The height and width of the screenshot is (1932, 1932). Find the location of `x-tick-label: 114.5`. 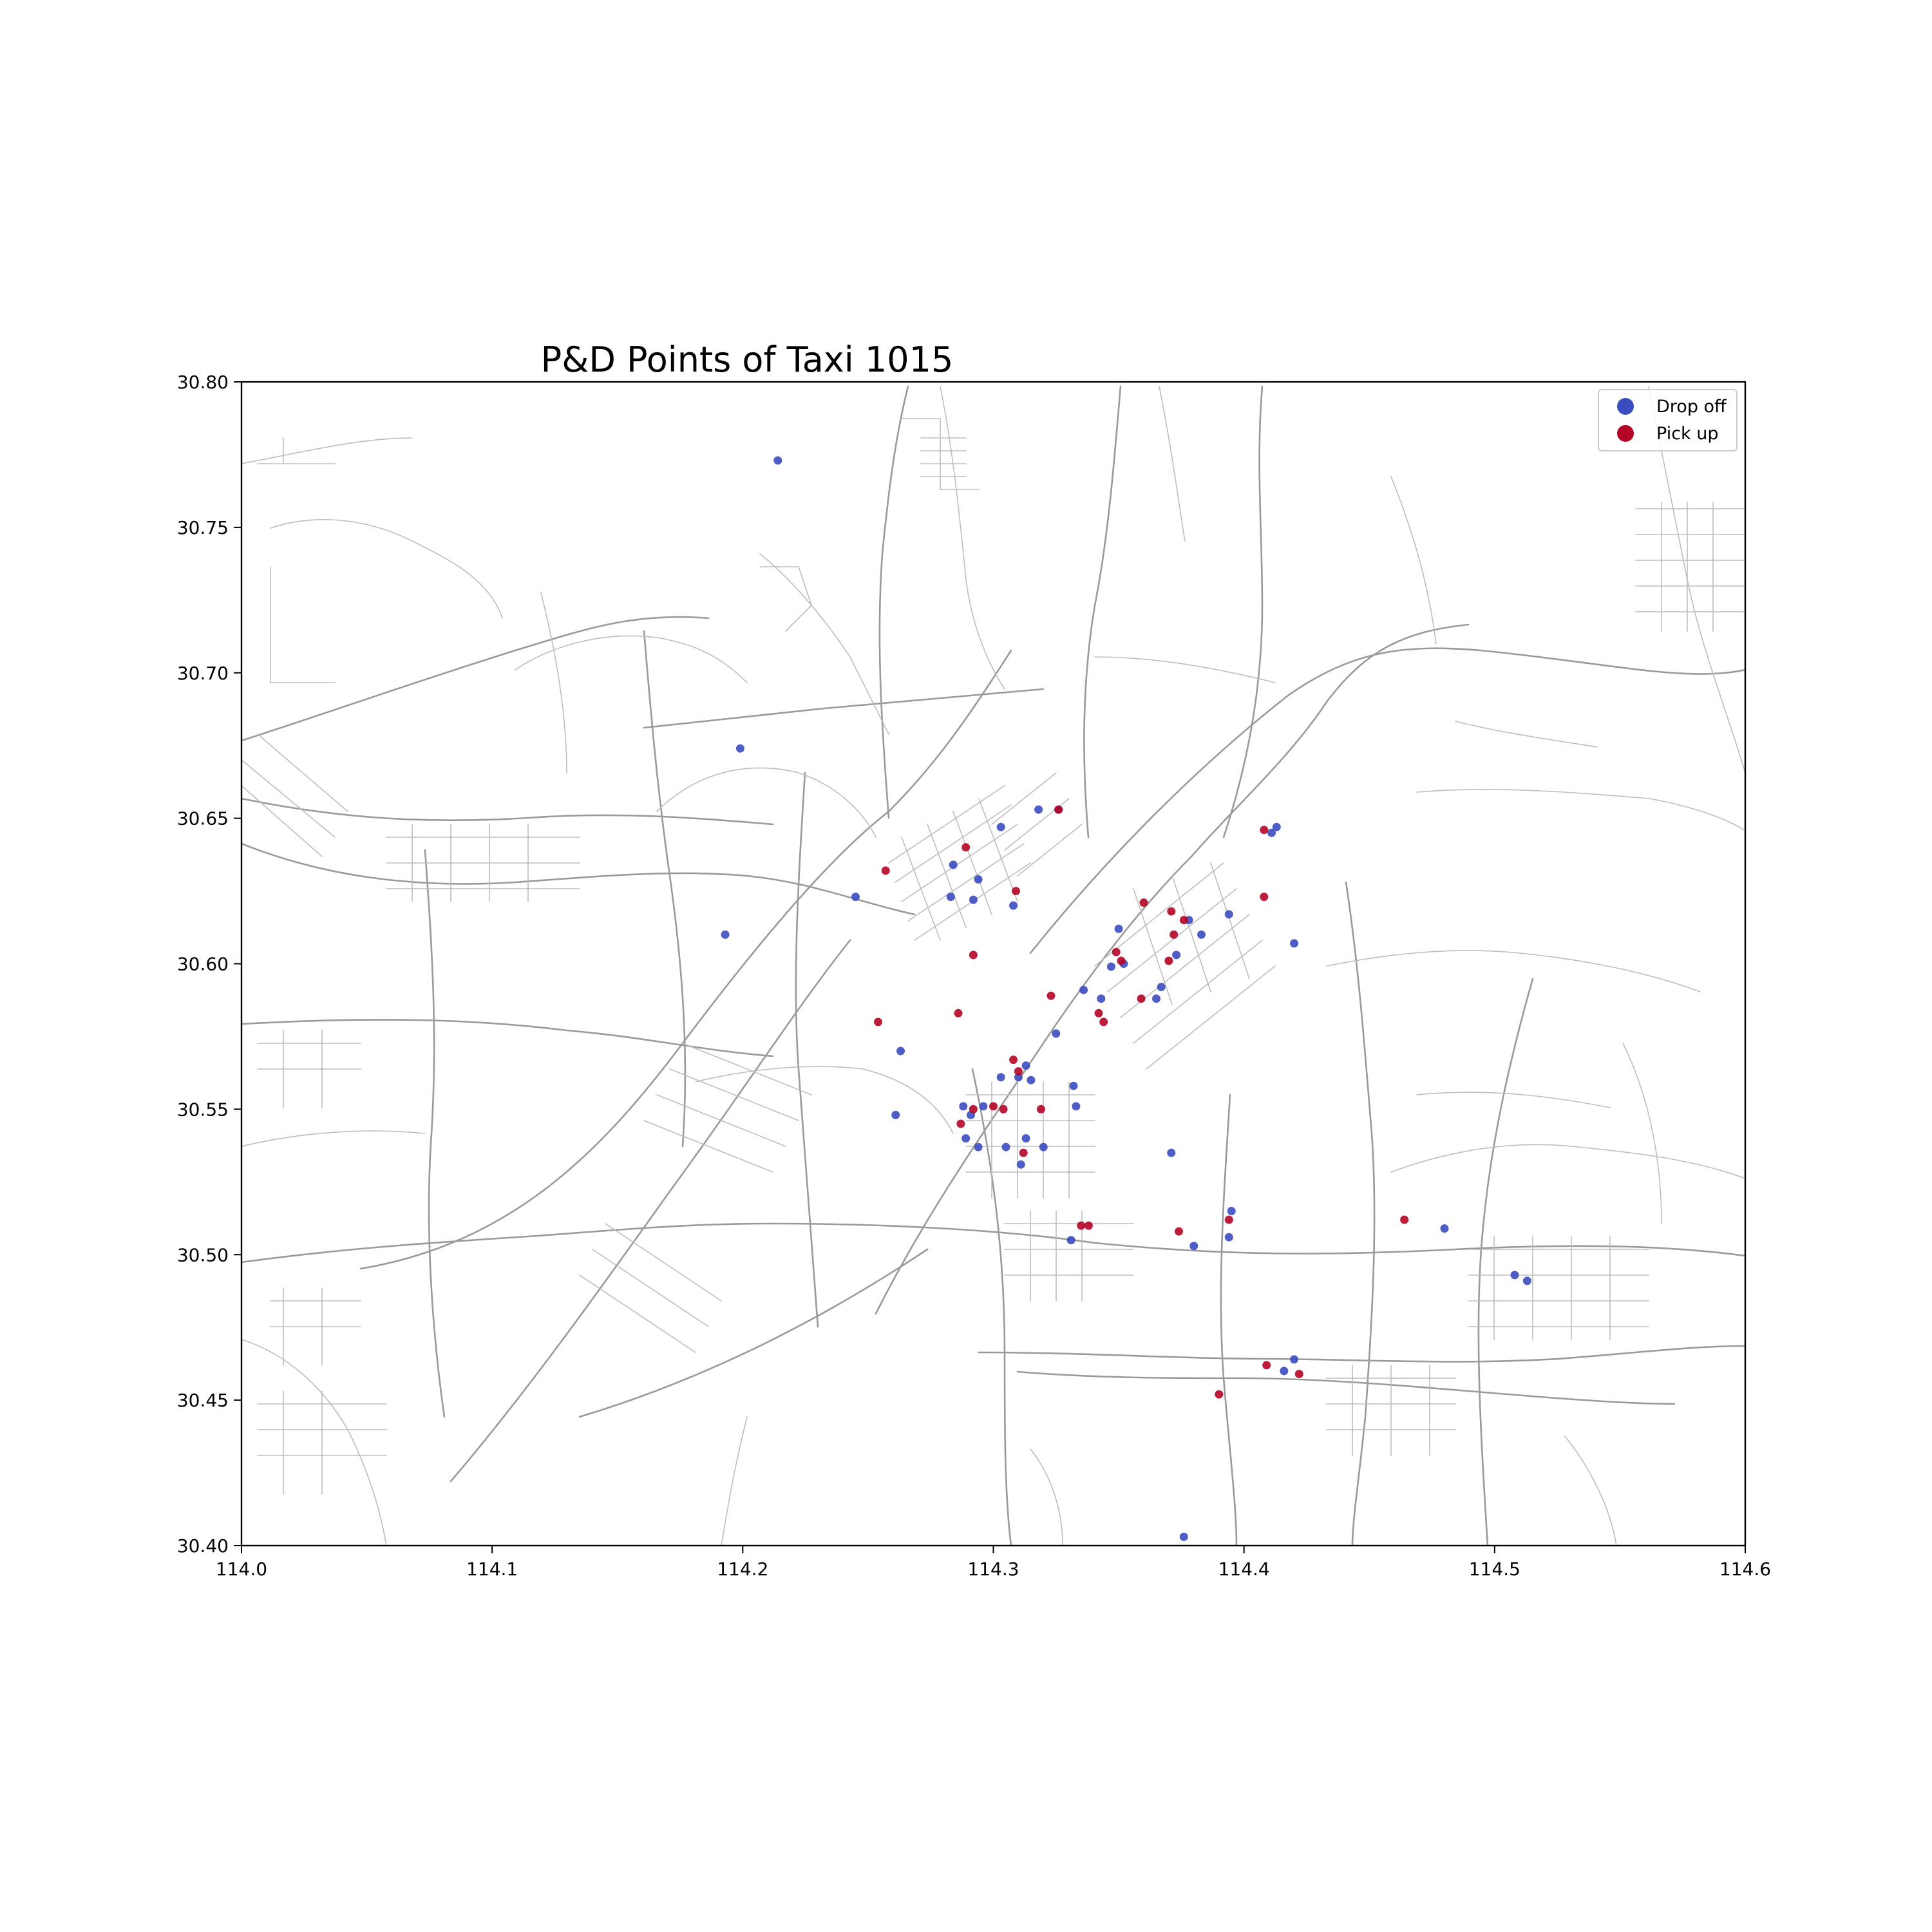

x-tick-label: 114.5 is located at coordinates (1494, 1569).